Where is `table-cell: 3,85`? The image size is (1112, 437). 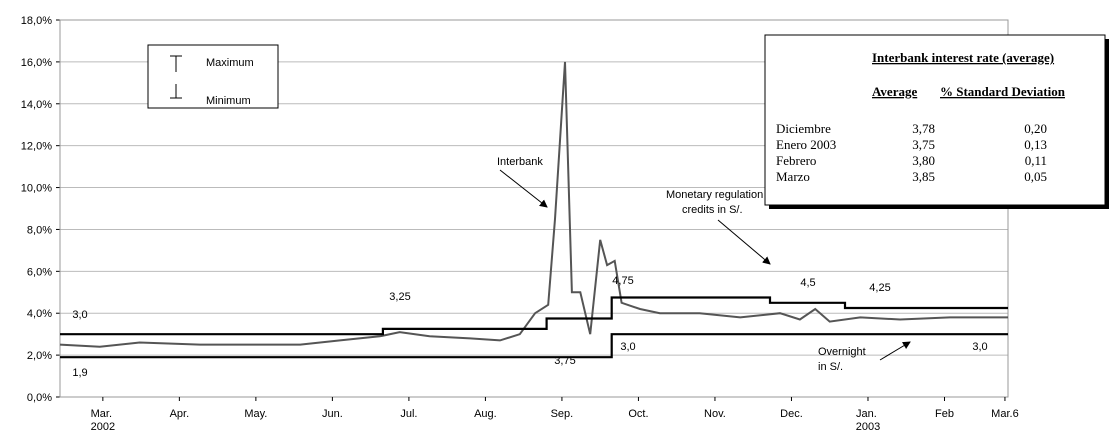
table-cell: 3,85 is located at coordinates (923, 176).